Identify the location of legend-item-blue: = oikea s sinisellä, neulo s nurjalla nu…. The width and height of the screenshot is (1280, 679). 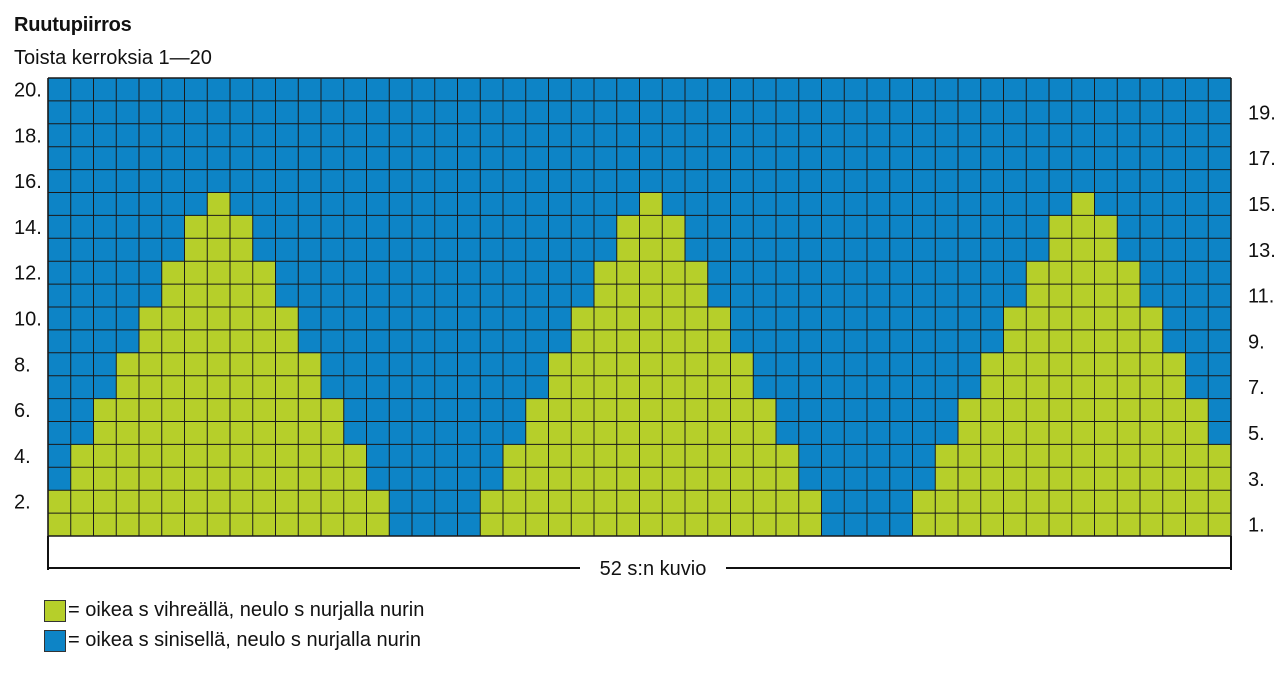
(232, 640).